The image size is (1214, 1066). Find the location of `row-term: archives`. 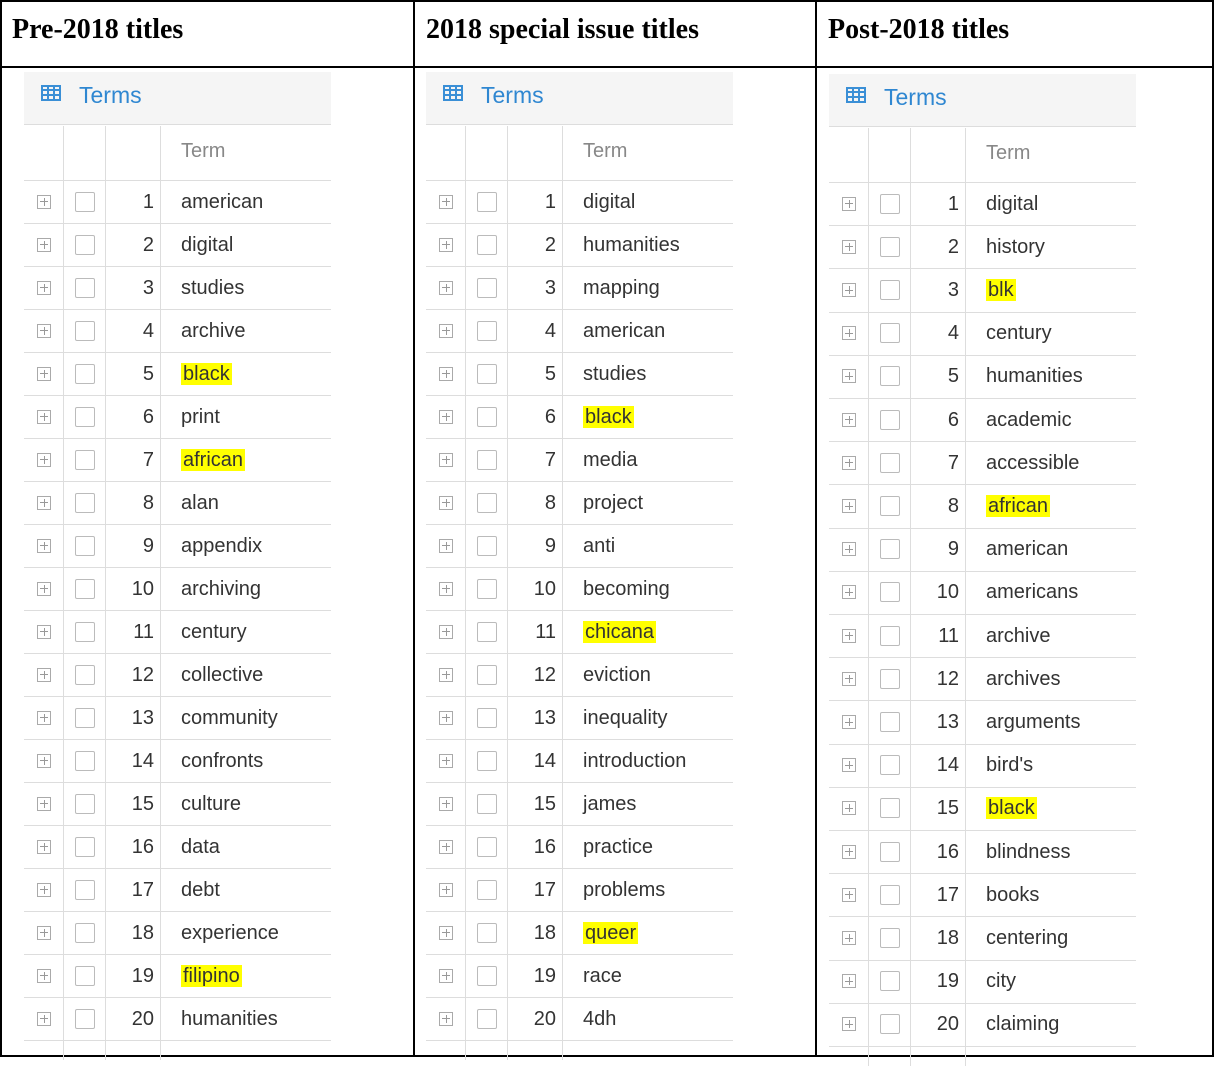

row-term: archives is located at coordinates (1023, 678).